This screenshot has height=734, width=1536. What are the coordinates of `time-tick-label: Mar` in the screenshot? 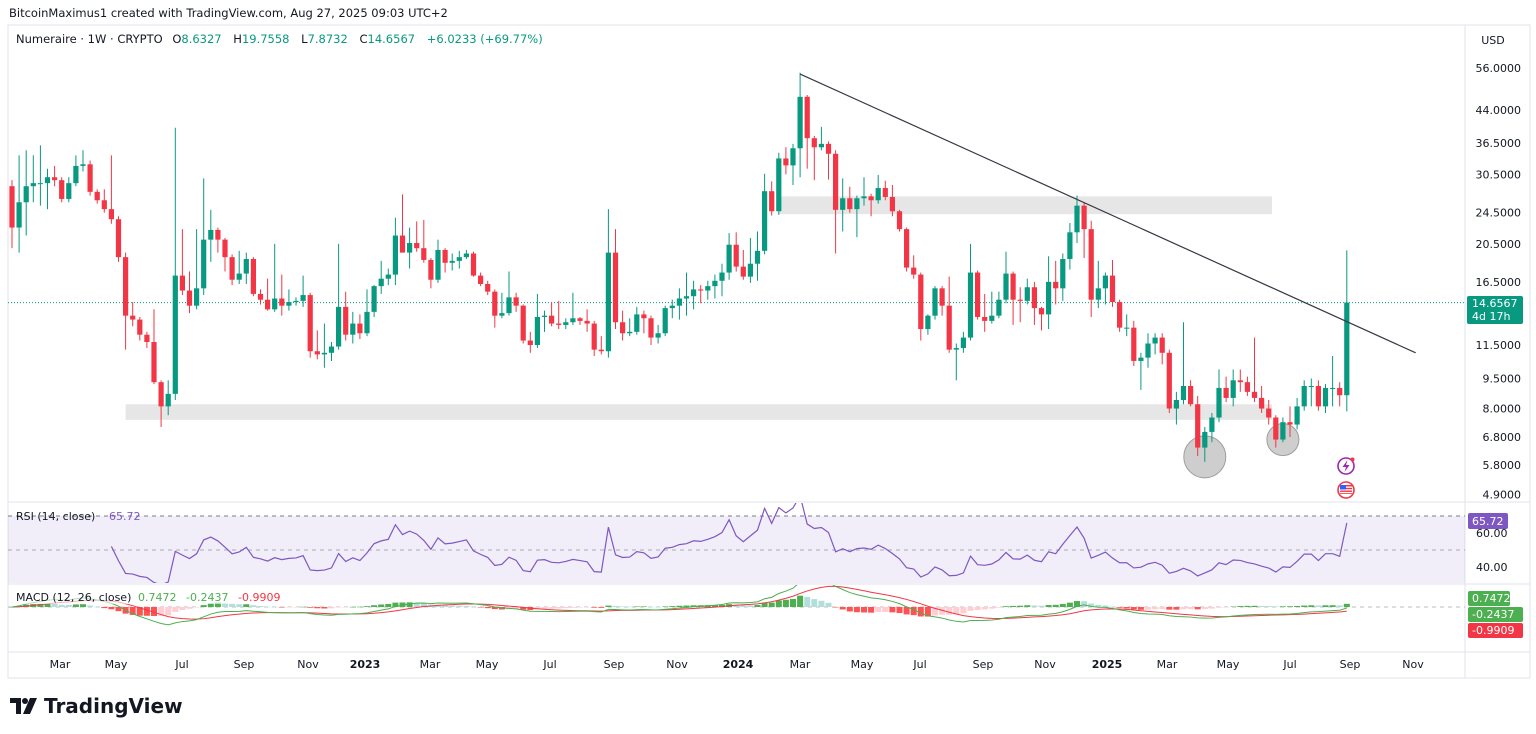 It's located at (800, 664).